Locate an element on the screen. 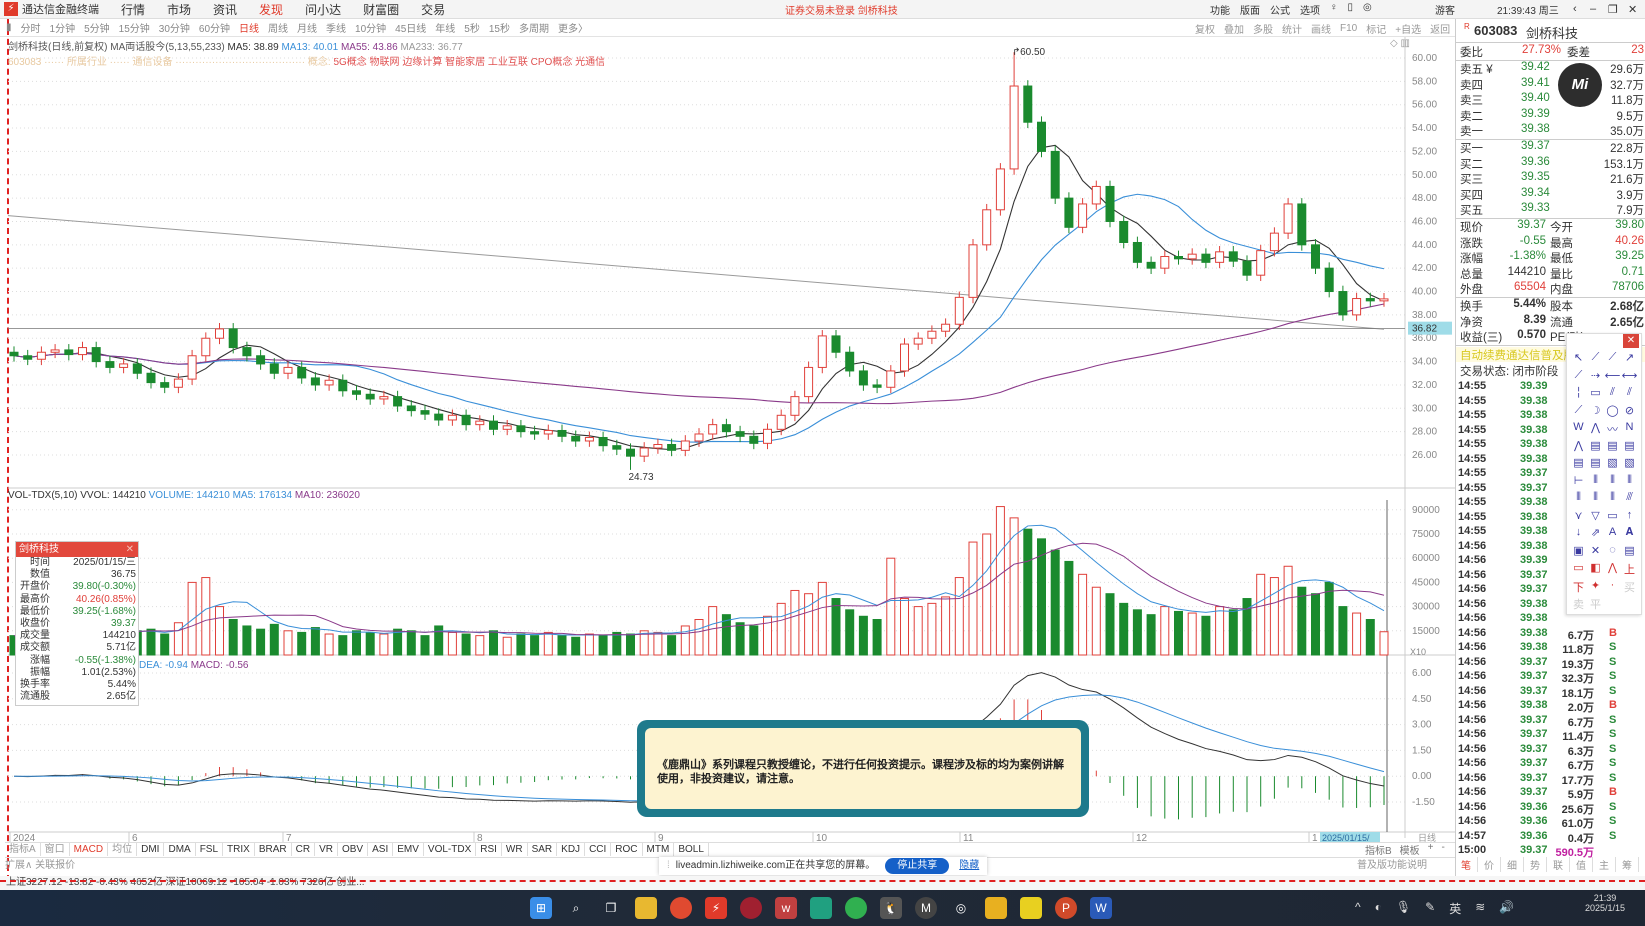  panel-tab: 价 is located at coordinates (1489, 864).